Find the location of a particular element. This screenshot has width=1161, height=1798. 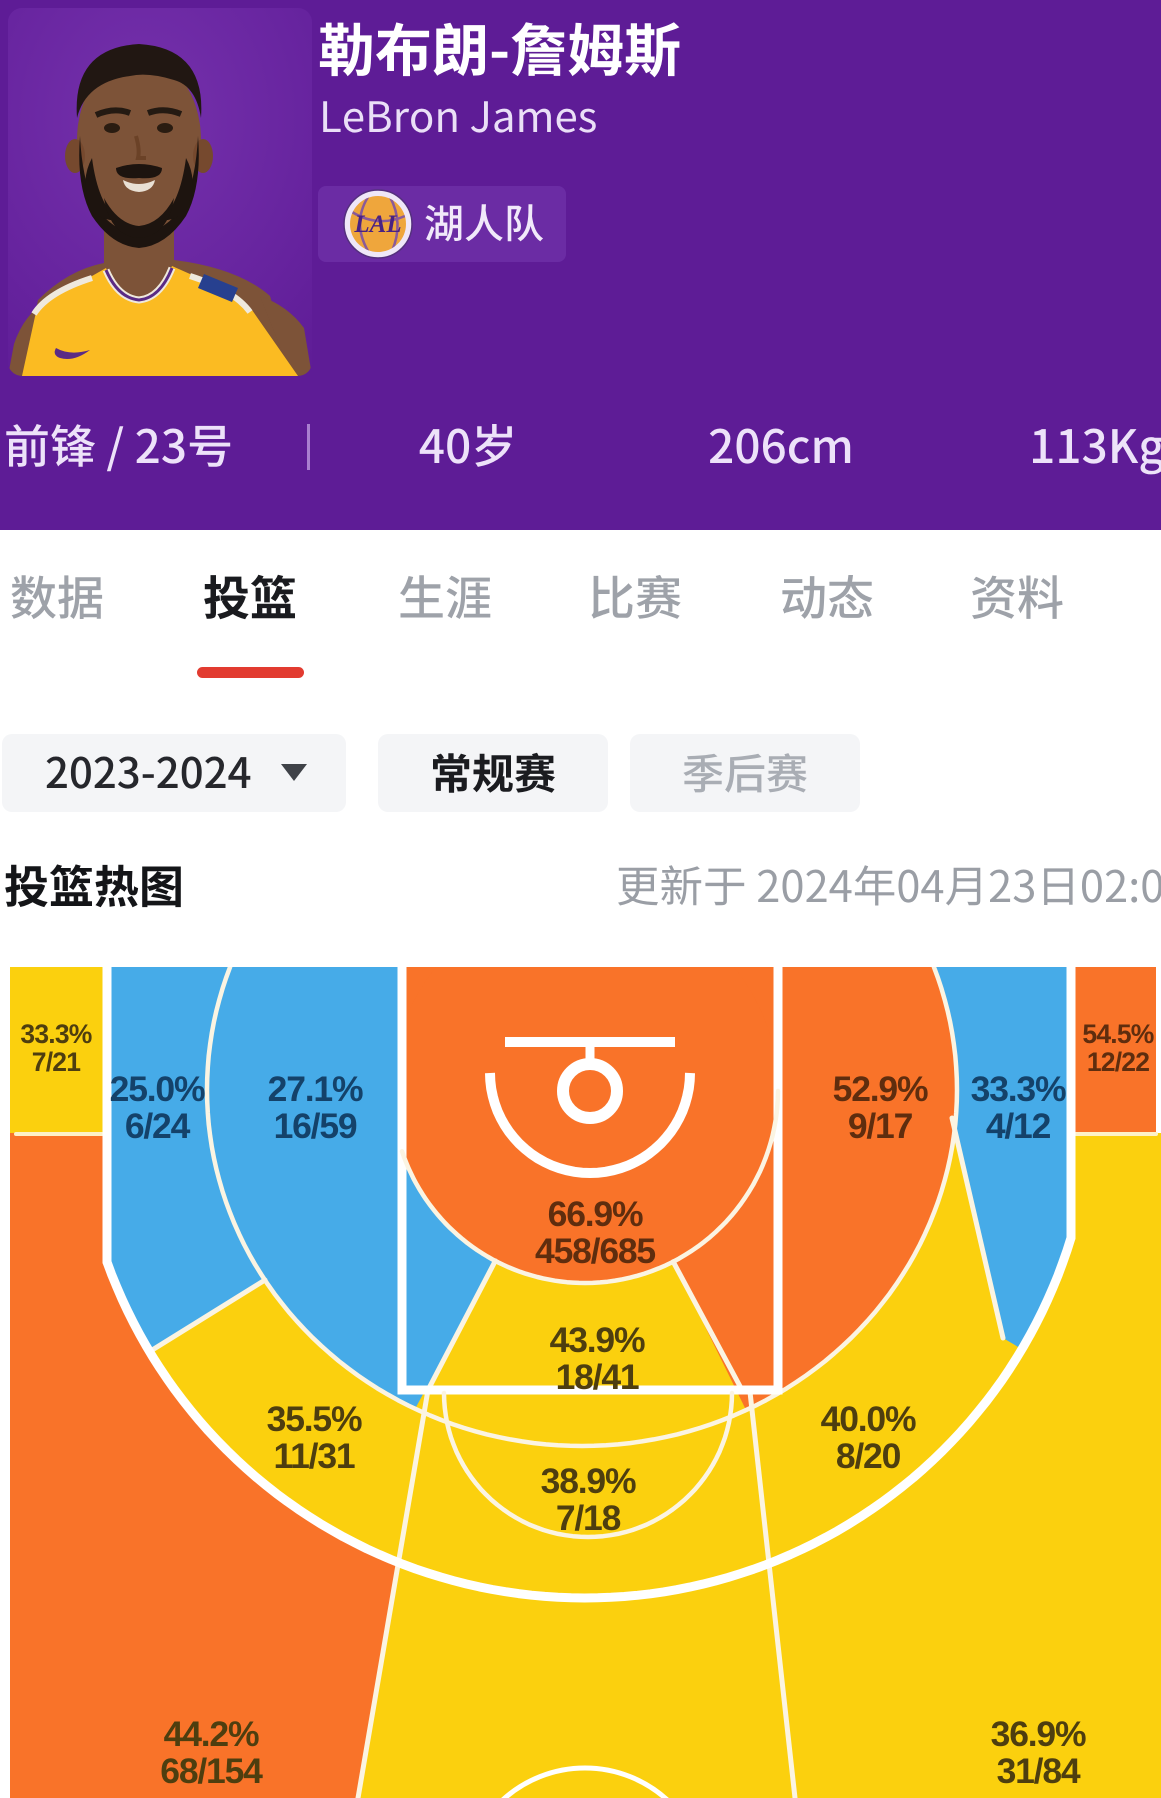

svg-text: 16/59 is located at coordinates (315, 1126).